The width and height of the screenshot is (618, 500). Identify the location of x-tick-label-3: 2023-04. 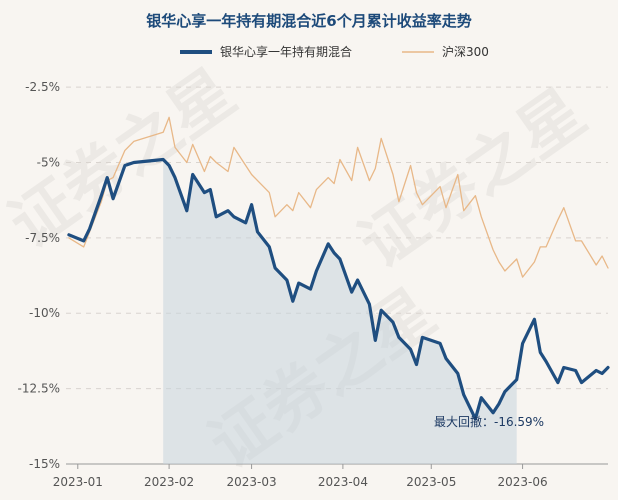
(343, 482).